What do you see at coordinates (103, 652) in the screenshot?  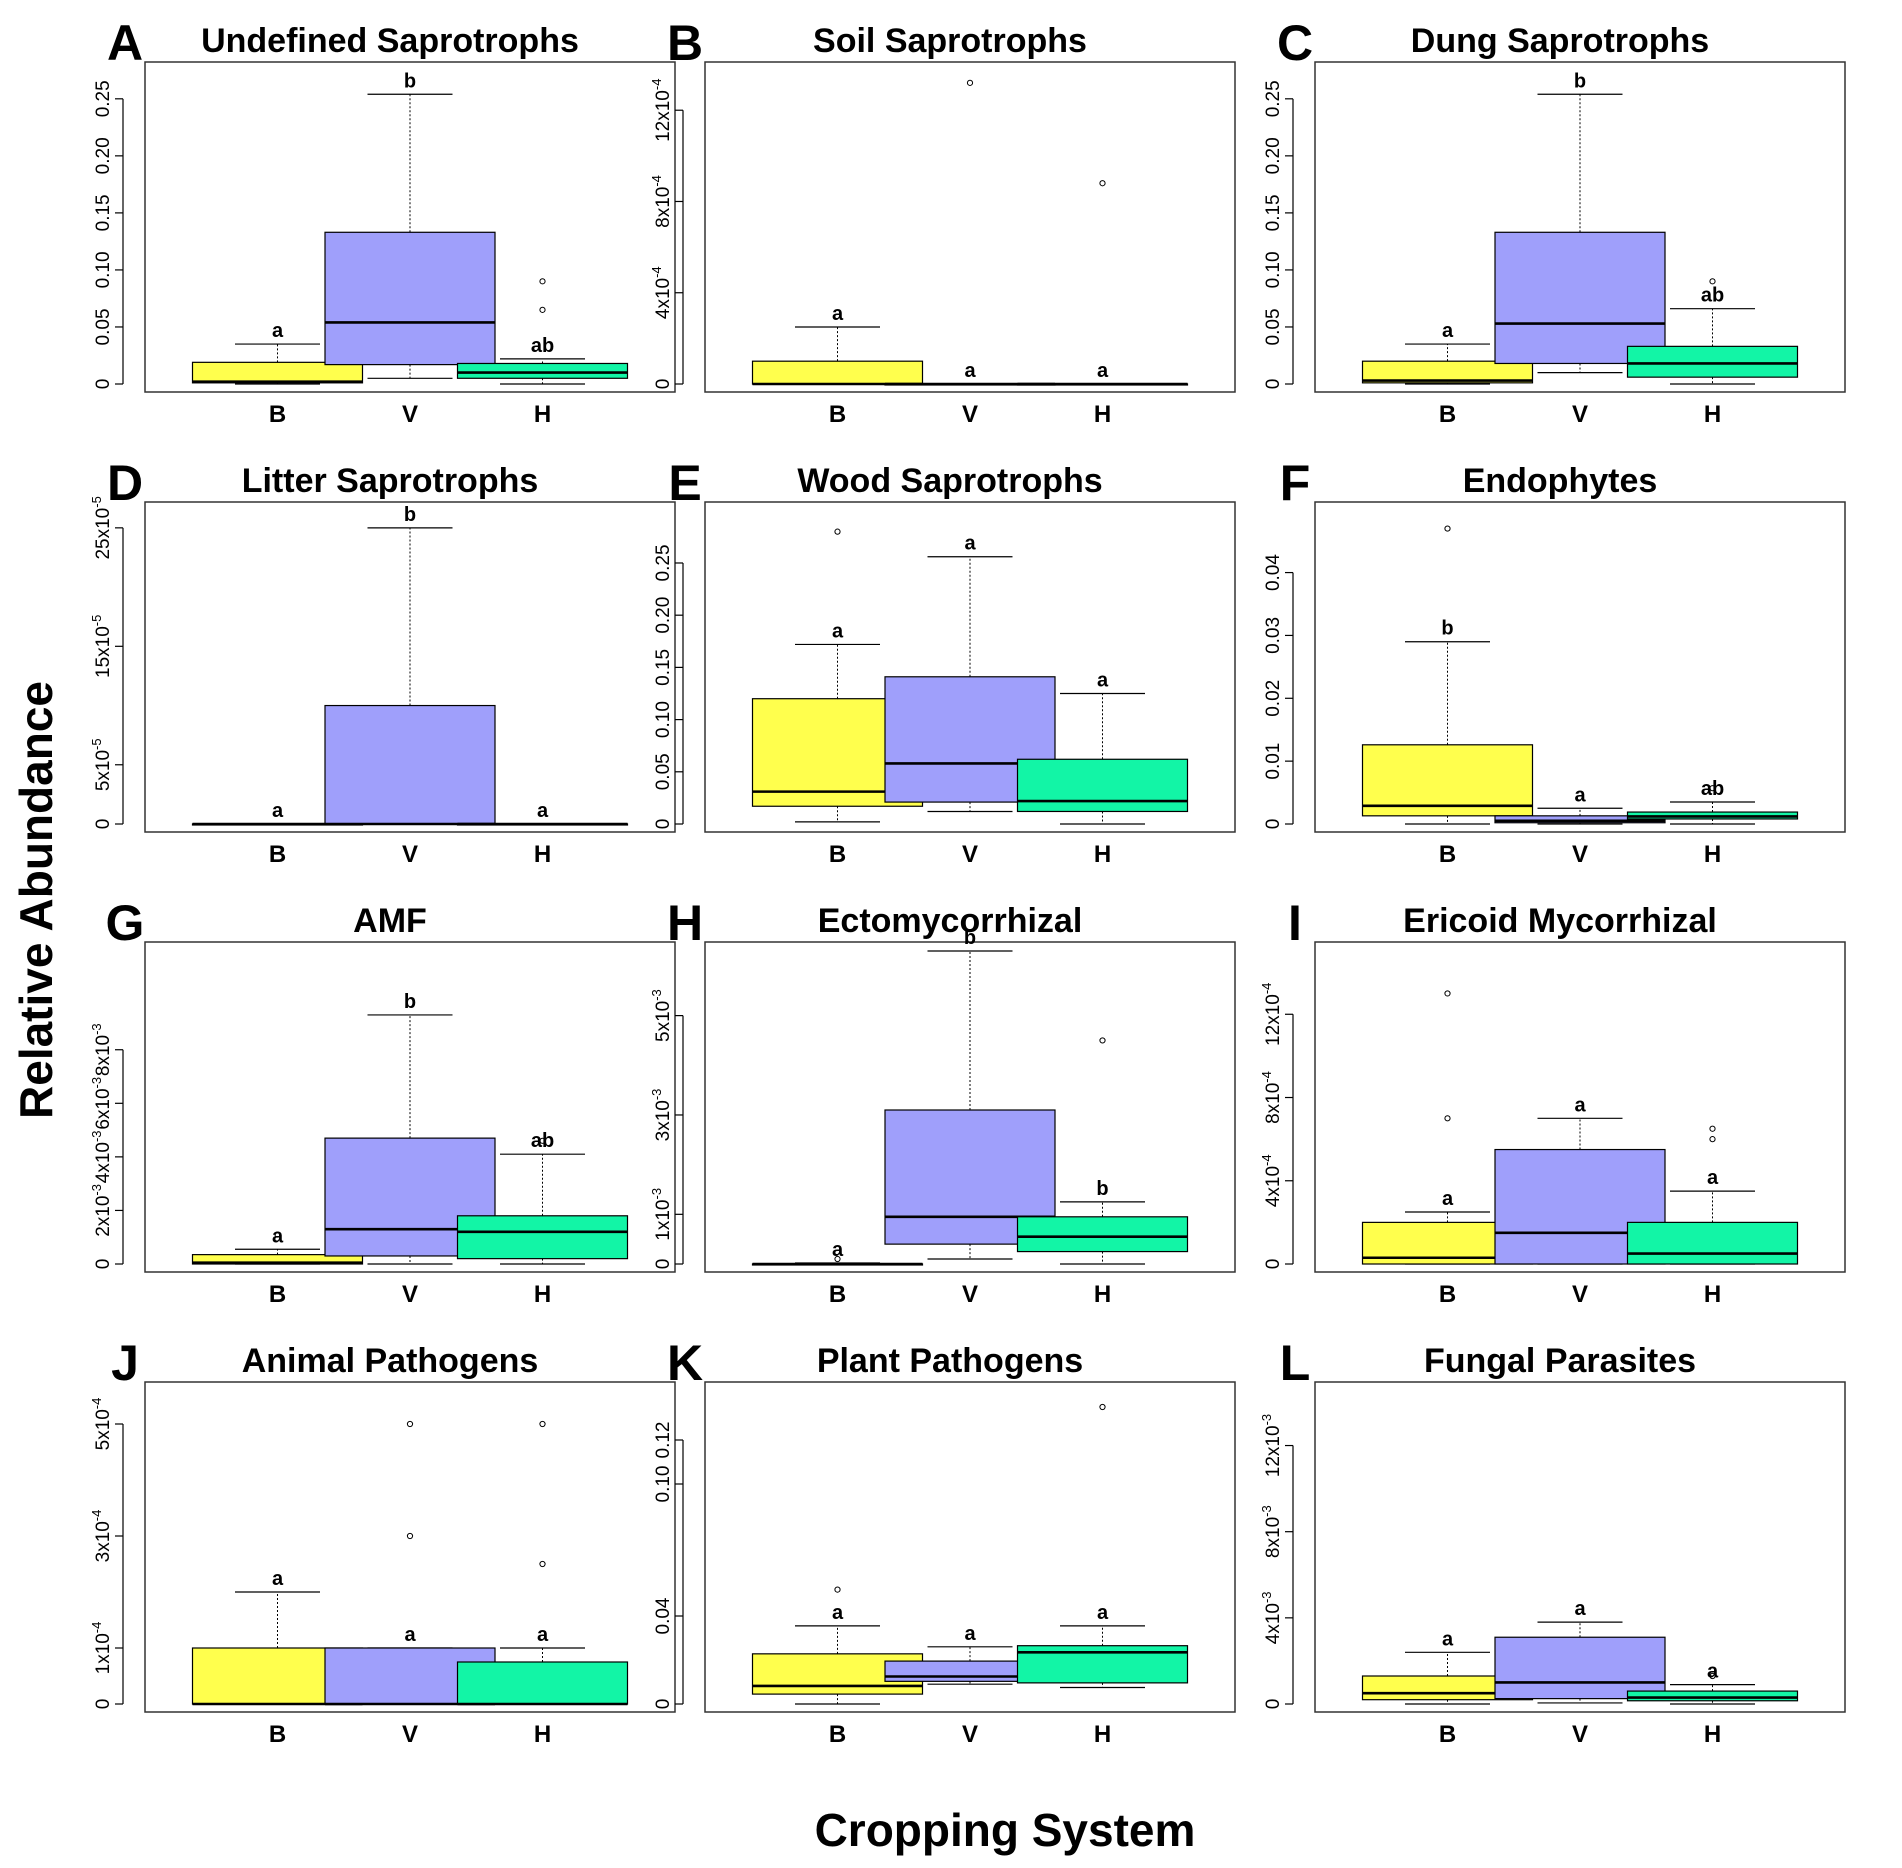 I see `y-tick-mantissa: 15x10` at bounding box center [103, 652].